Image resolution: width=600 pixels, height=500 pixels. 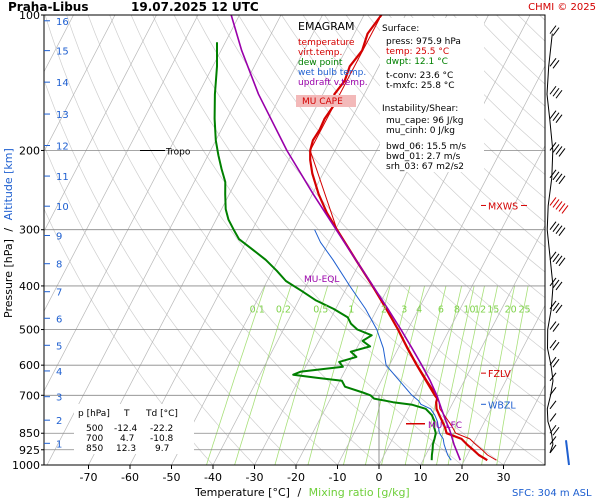 I want to click on fzlv-label: FZLV, so click(x=499, y=374).